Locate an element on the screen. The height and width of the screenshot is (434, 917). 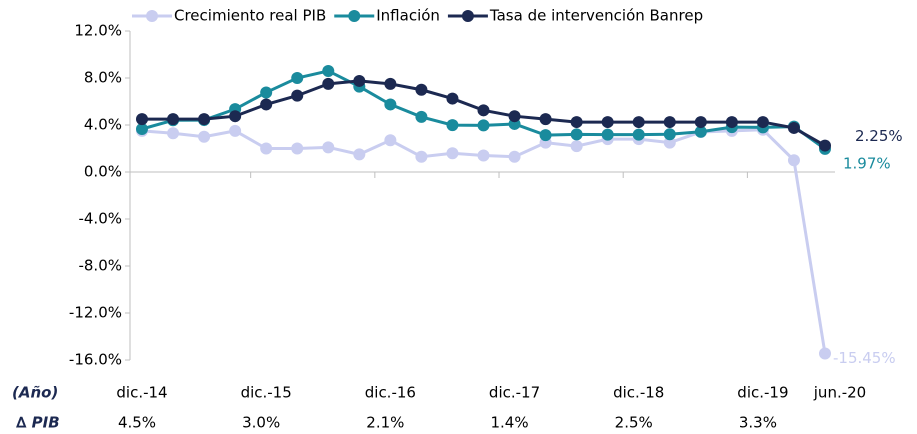
y-tick-label: 0.0% is located at coordinates (103, 172).